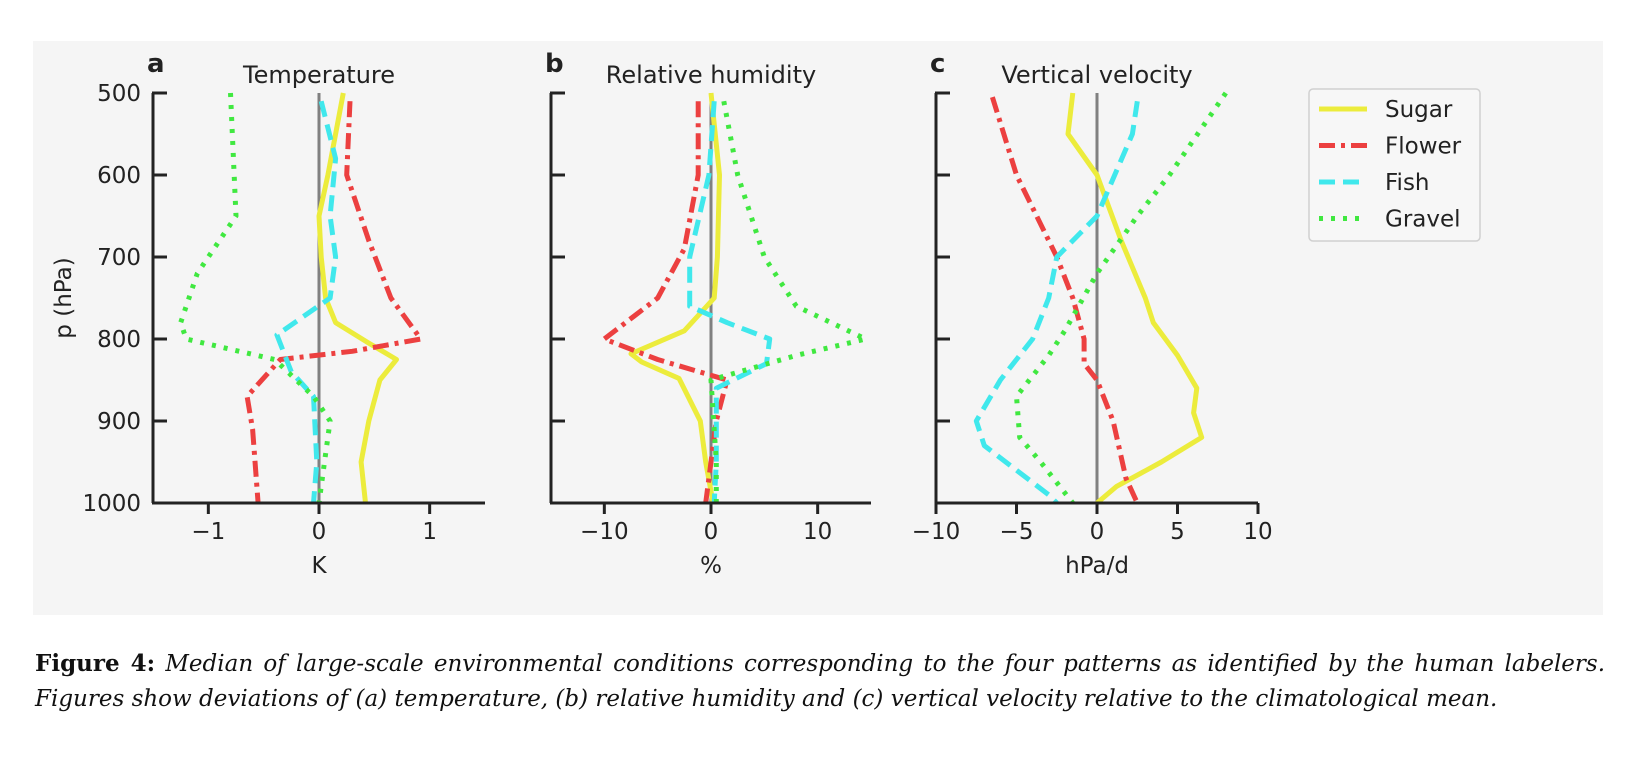 This screenshot has height=766, width=1636. I want to click on x-axis-label: hPa/d, so click(1097, 566).